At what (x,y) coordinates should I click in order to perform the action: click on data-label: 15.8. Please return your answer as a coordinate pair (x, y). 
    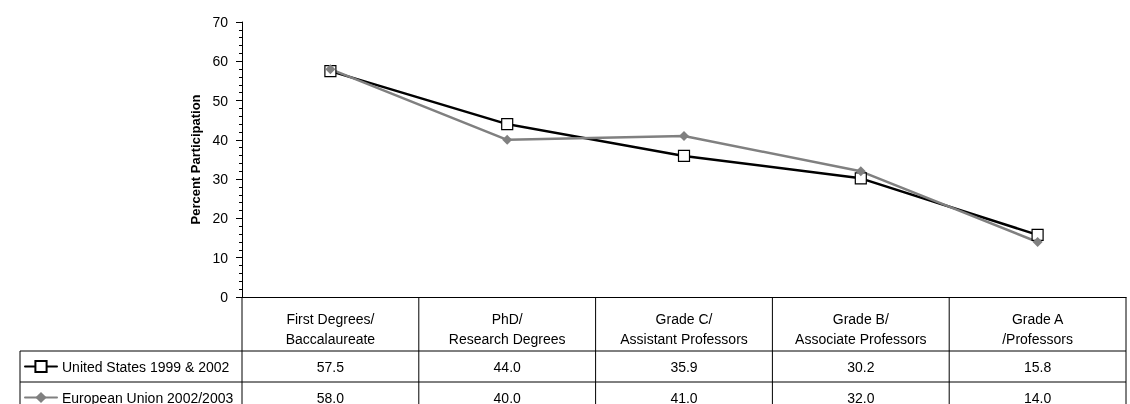
    Looking at the image, I should click on (1037, 366).